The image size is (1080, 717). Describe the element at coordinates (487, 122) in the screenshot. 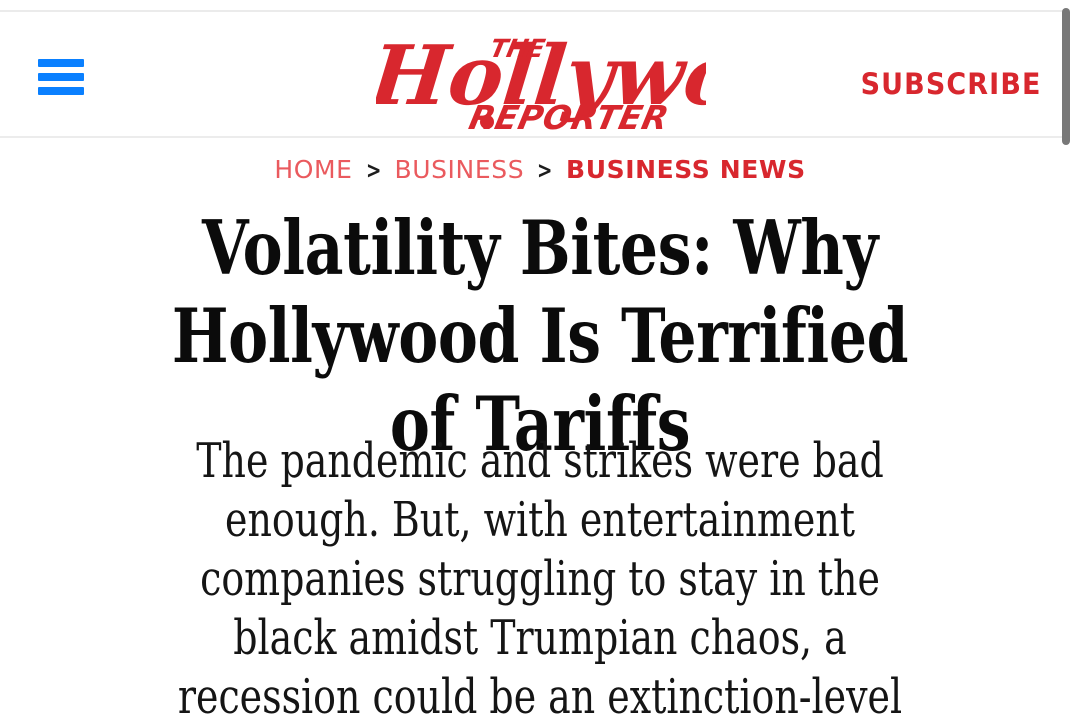

I see `logo-swash-dot` at that location.